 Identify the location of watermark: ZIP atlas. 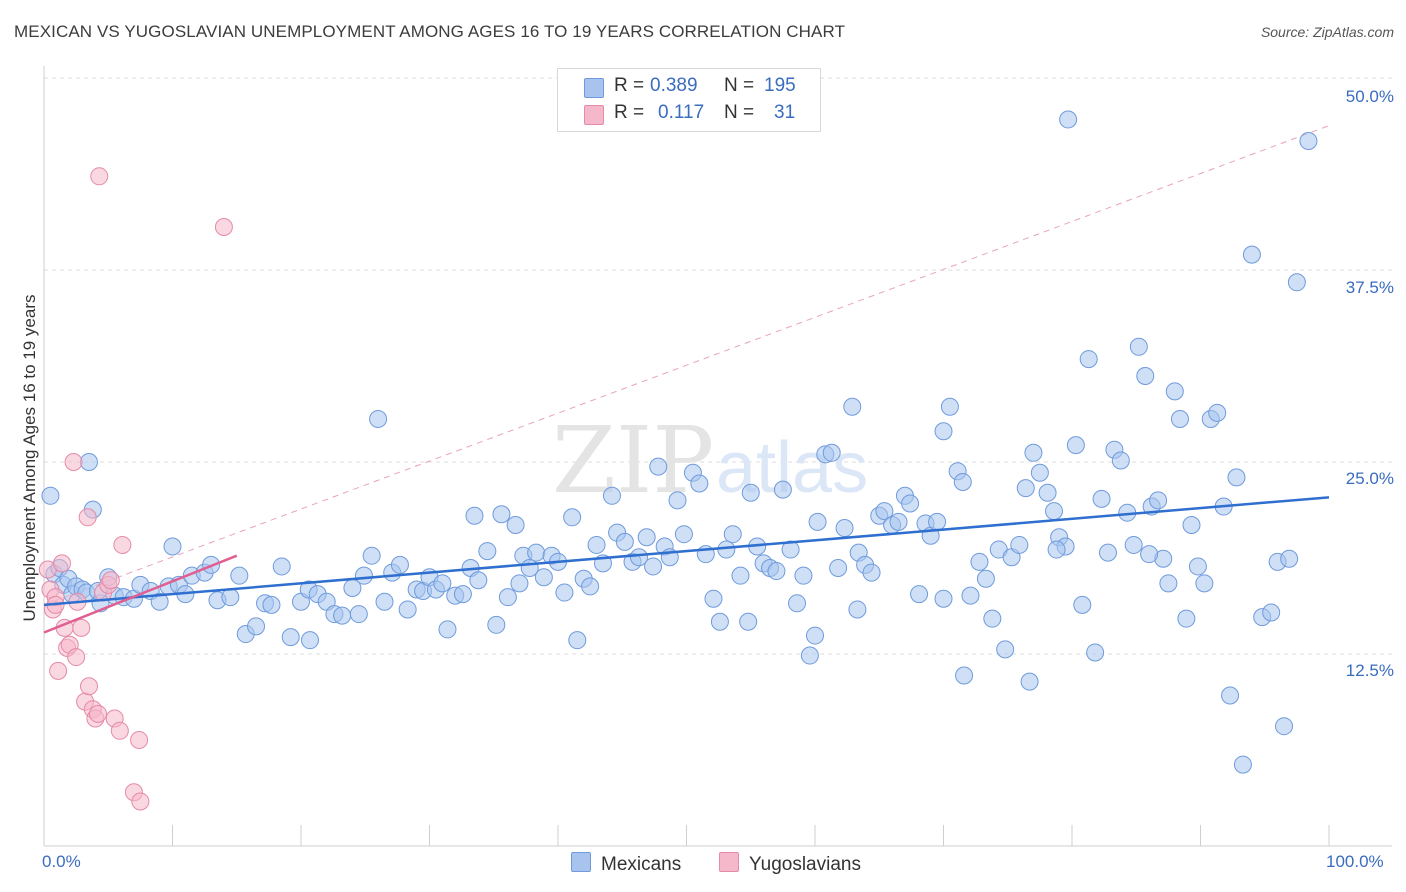
(710, 460).